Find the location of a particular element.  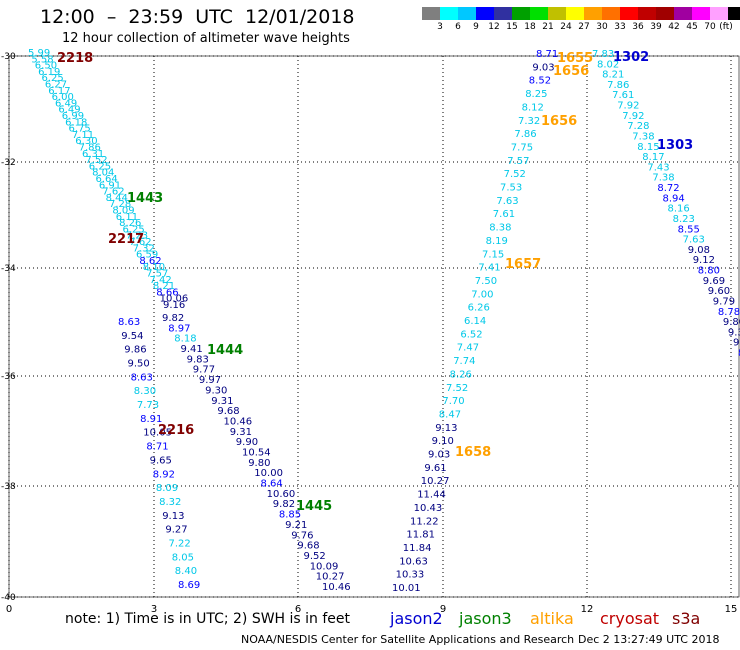

swh-value: 7.75 is located at coordinates (522, 148).